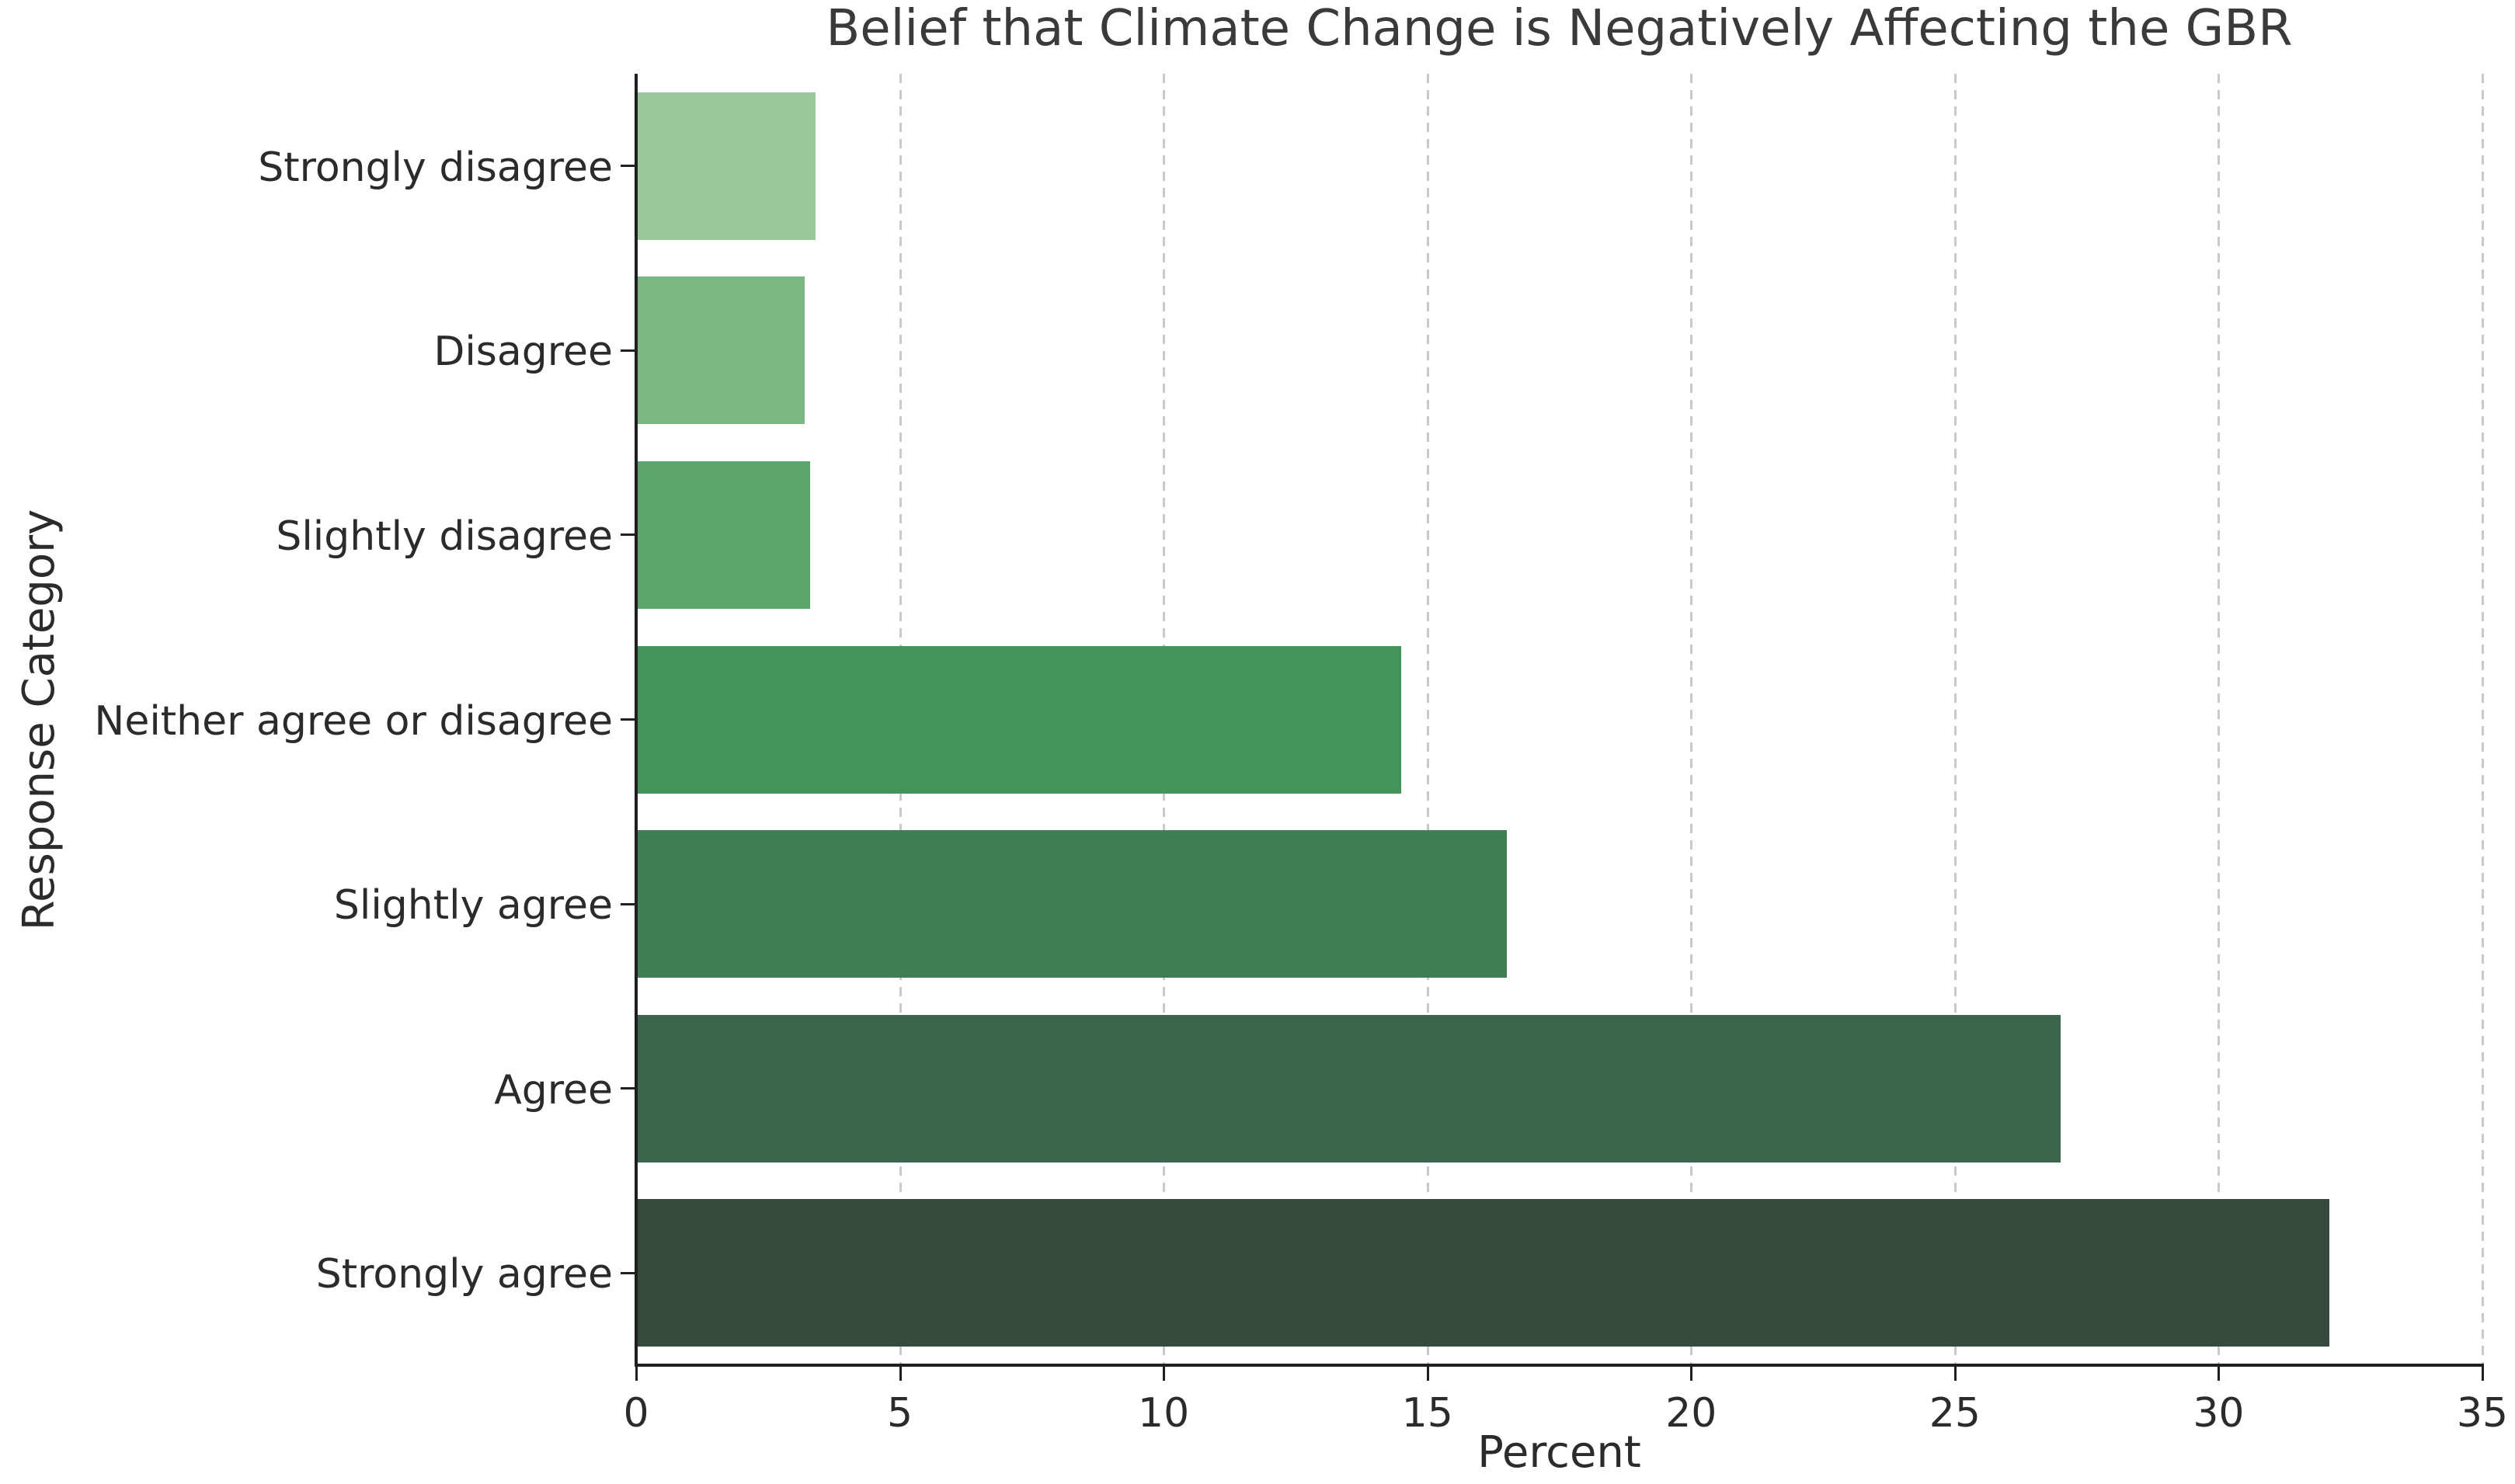 The height and width of the screenshot is (1484, 2515). I want to click on bar-strongly-disagree, so click(726, 166).